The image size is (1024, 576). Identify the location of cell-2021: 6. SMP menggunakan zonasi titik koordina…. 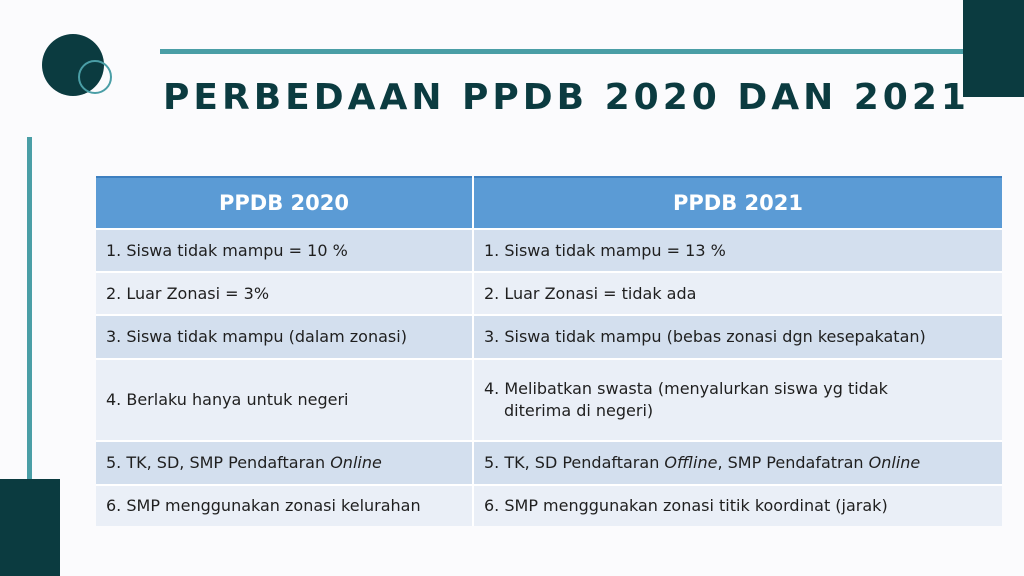
(737, 504).